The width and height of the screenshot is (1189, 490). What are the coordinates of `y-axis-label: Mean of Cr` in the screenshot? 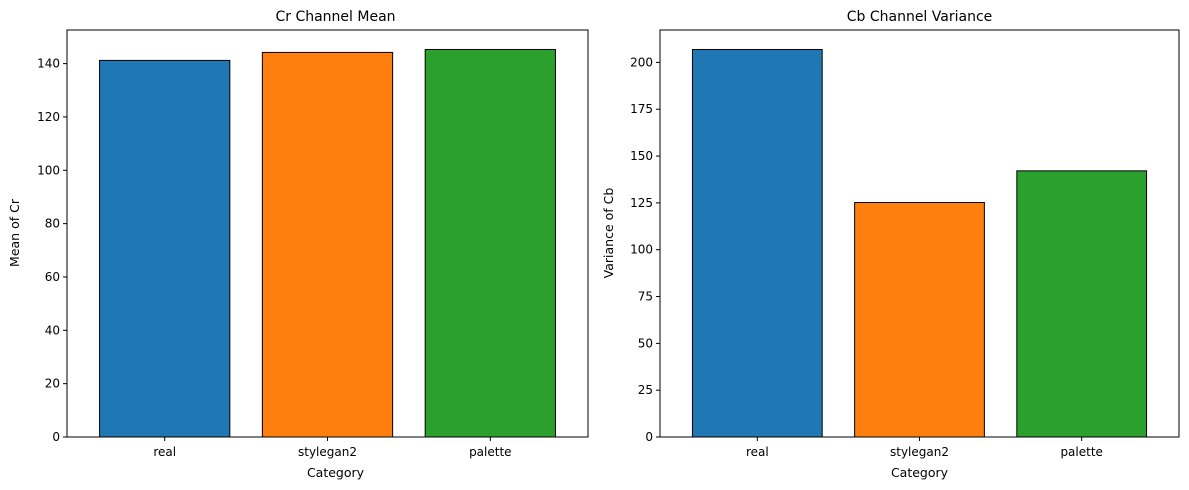 It's located at (14, 232).